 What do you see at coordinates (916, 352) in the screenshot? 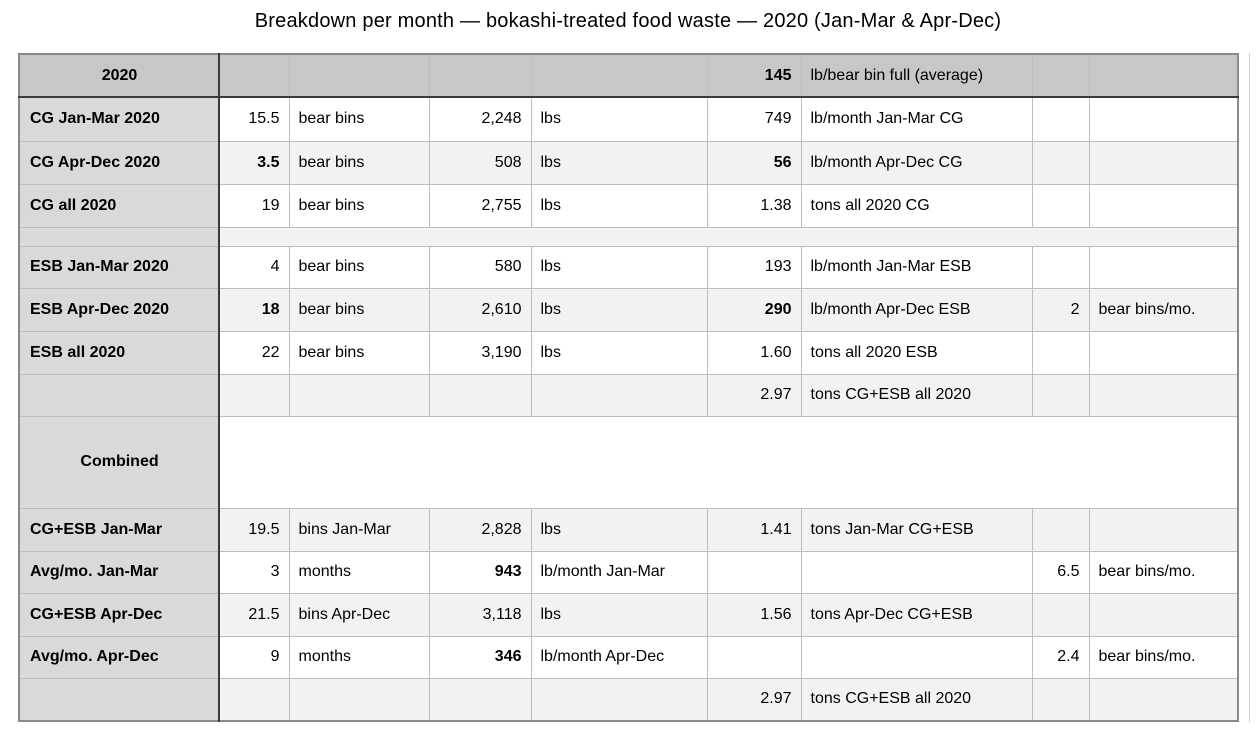
I see `cell: tons all 2020 ESB` at bounding box center [916, 352].